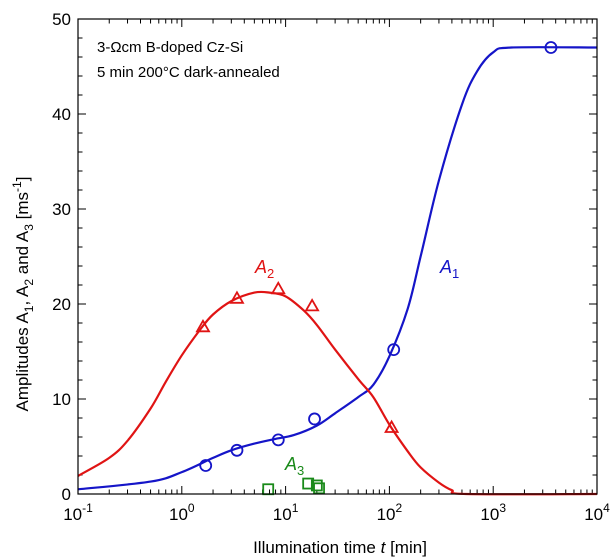 The height and width of the screenshot is (559, 616). What do you see at coordinates (66, 494) in the screenshot?
I see `y-tick-label: 0` at bounding box center [66, 494].